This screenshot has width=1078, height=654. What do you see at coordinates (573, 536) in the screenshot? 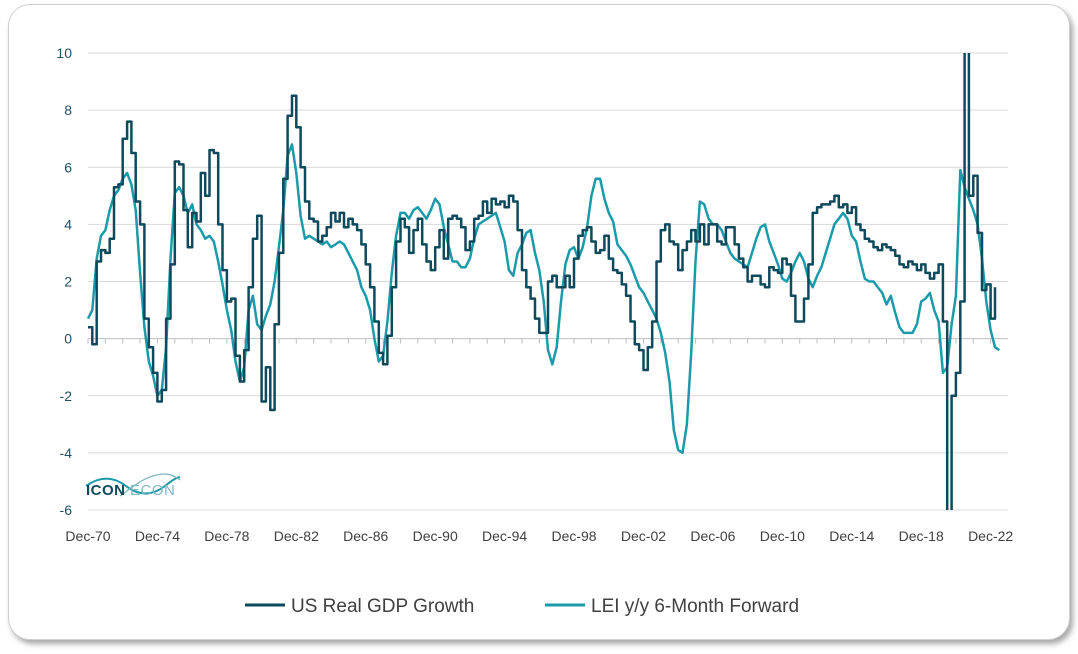
I see `x-tick-label: Dec-98` at bounding box center [573, 536].